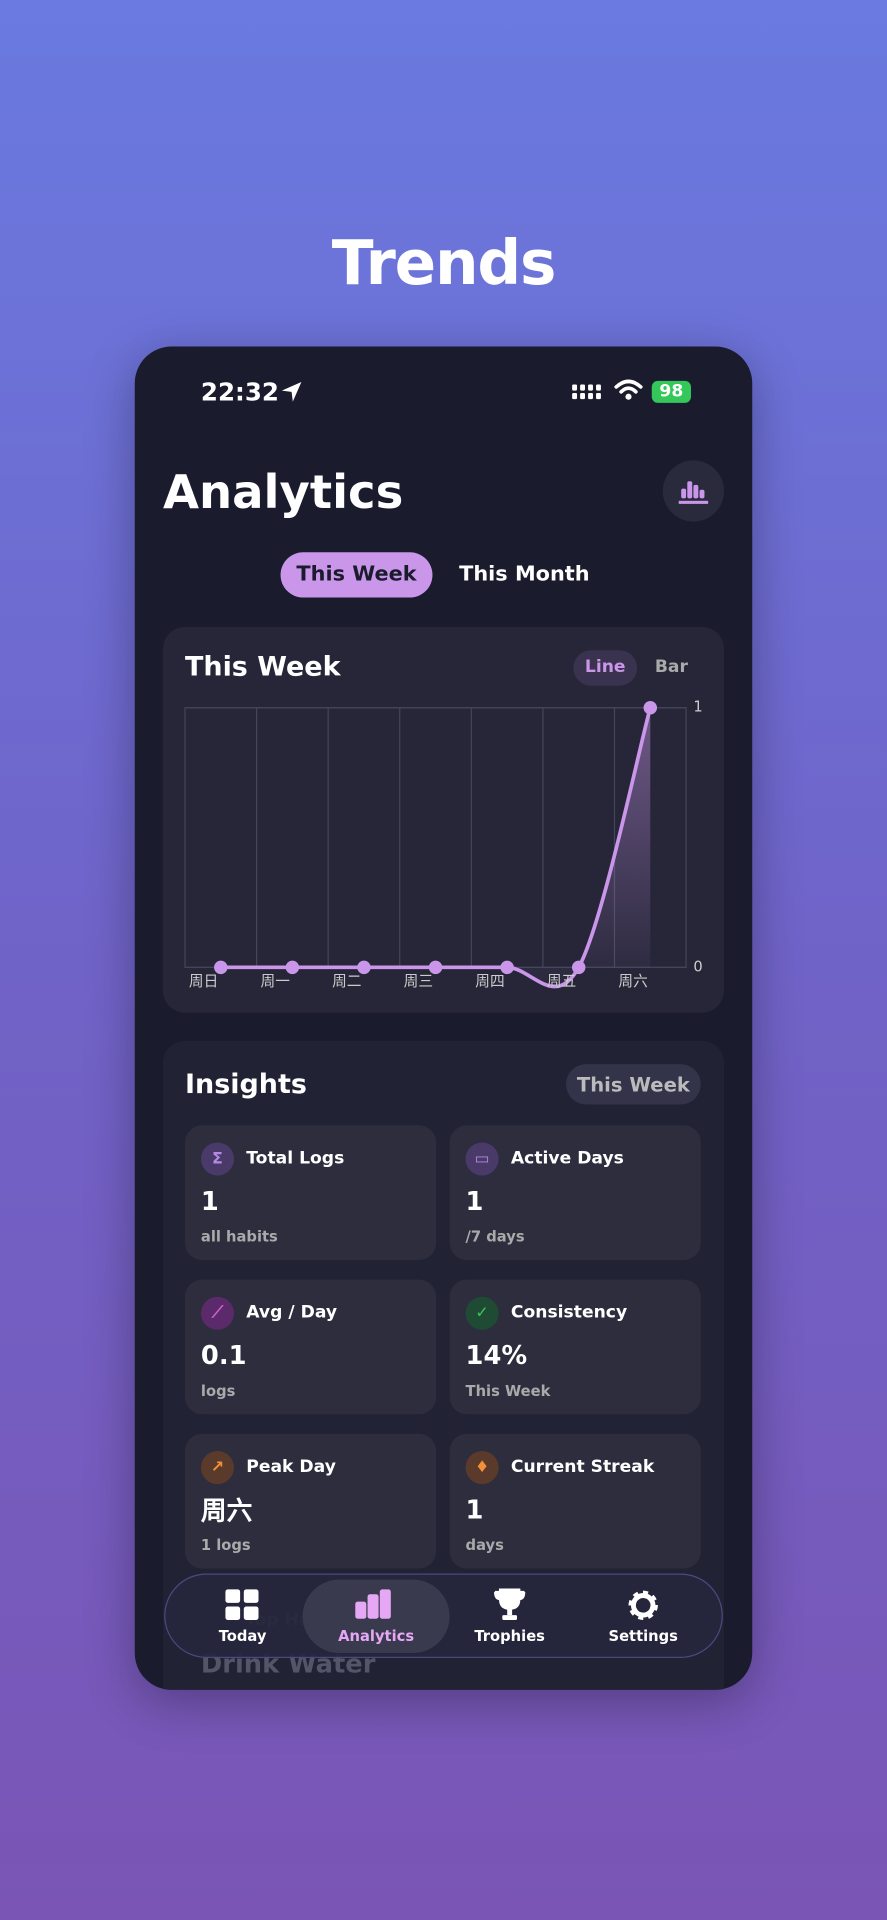 The height and width of the screenshot is (1920, 887). Describe the element at coordinates (218, 1391) in the screenshot. I see `tile-sub: logs` at that location.